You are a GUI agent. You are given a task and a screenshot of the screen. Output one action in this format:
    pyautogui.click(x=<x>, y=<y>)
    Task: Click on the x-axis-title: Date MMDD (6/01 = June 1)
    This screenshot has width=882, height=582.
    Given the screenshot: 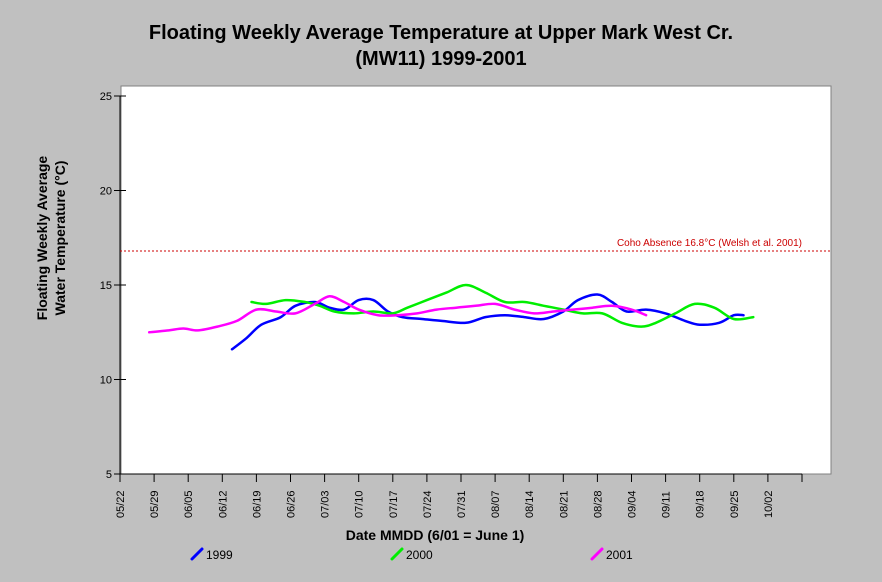 What is the action you would take?
    pyautogui.click(x=435, y=535)
    